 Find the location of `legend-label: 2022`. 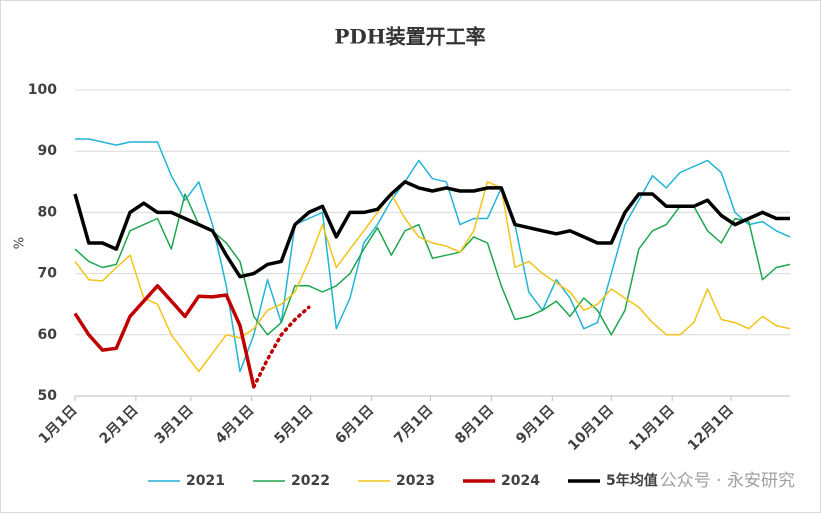

legend-label: 2022 is located at coordinates (310, 481).